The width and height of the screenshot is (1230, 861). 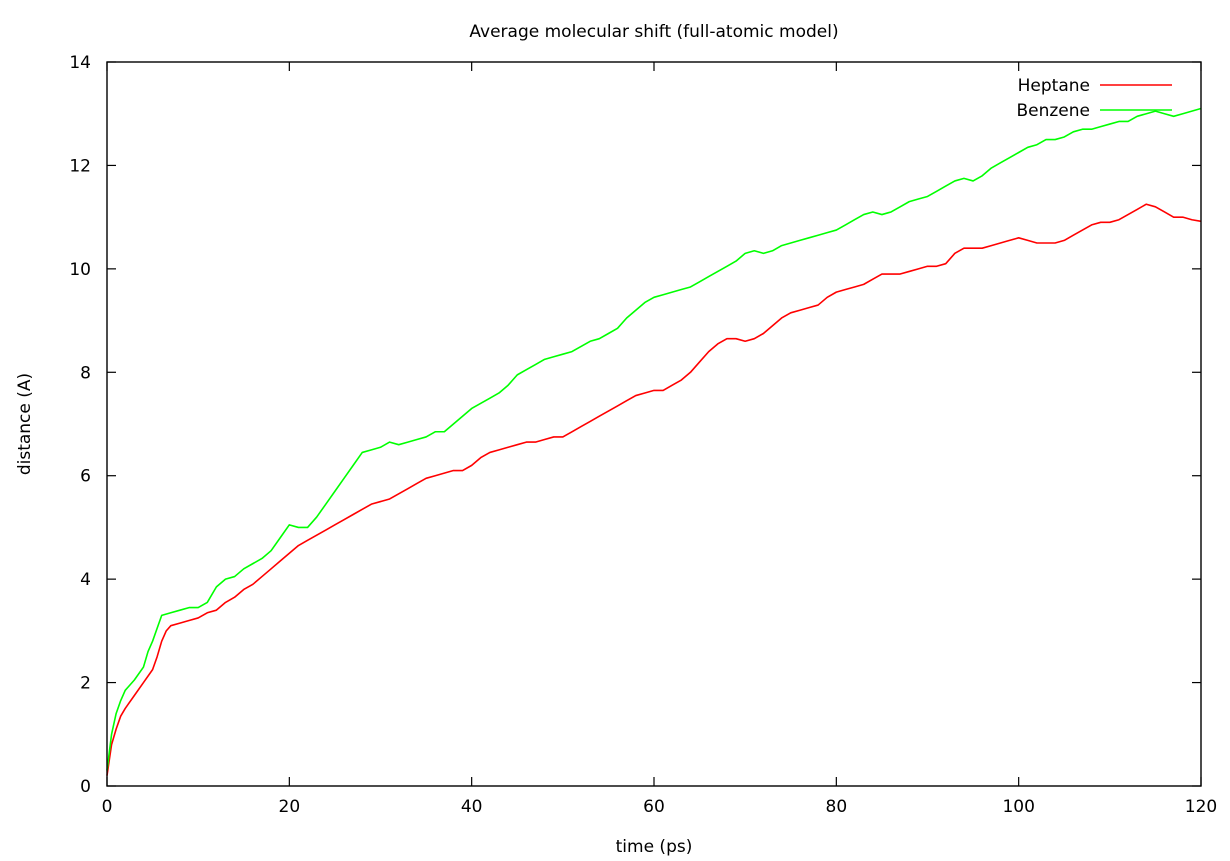 I want to click on x-tick-label: 120, so click(x=1201, y=807).